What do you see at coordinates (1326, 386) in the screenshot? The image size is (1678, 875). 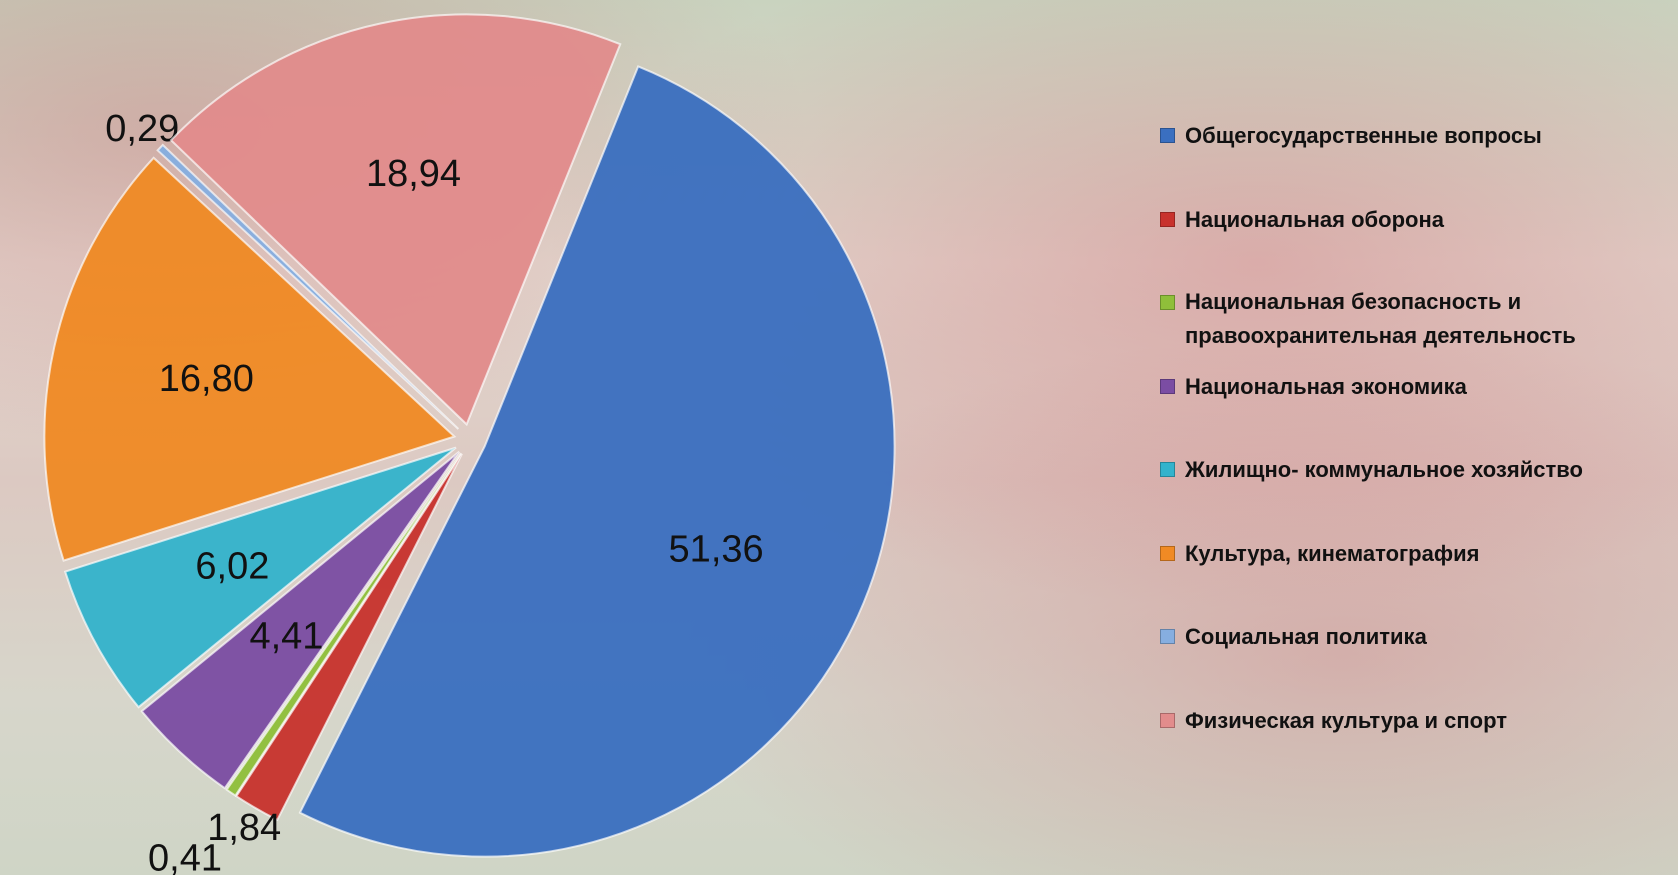 I see `legend-label: Национальная экономика` at bounding box center [1326, 386].